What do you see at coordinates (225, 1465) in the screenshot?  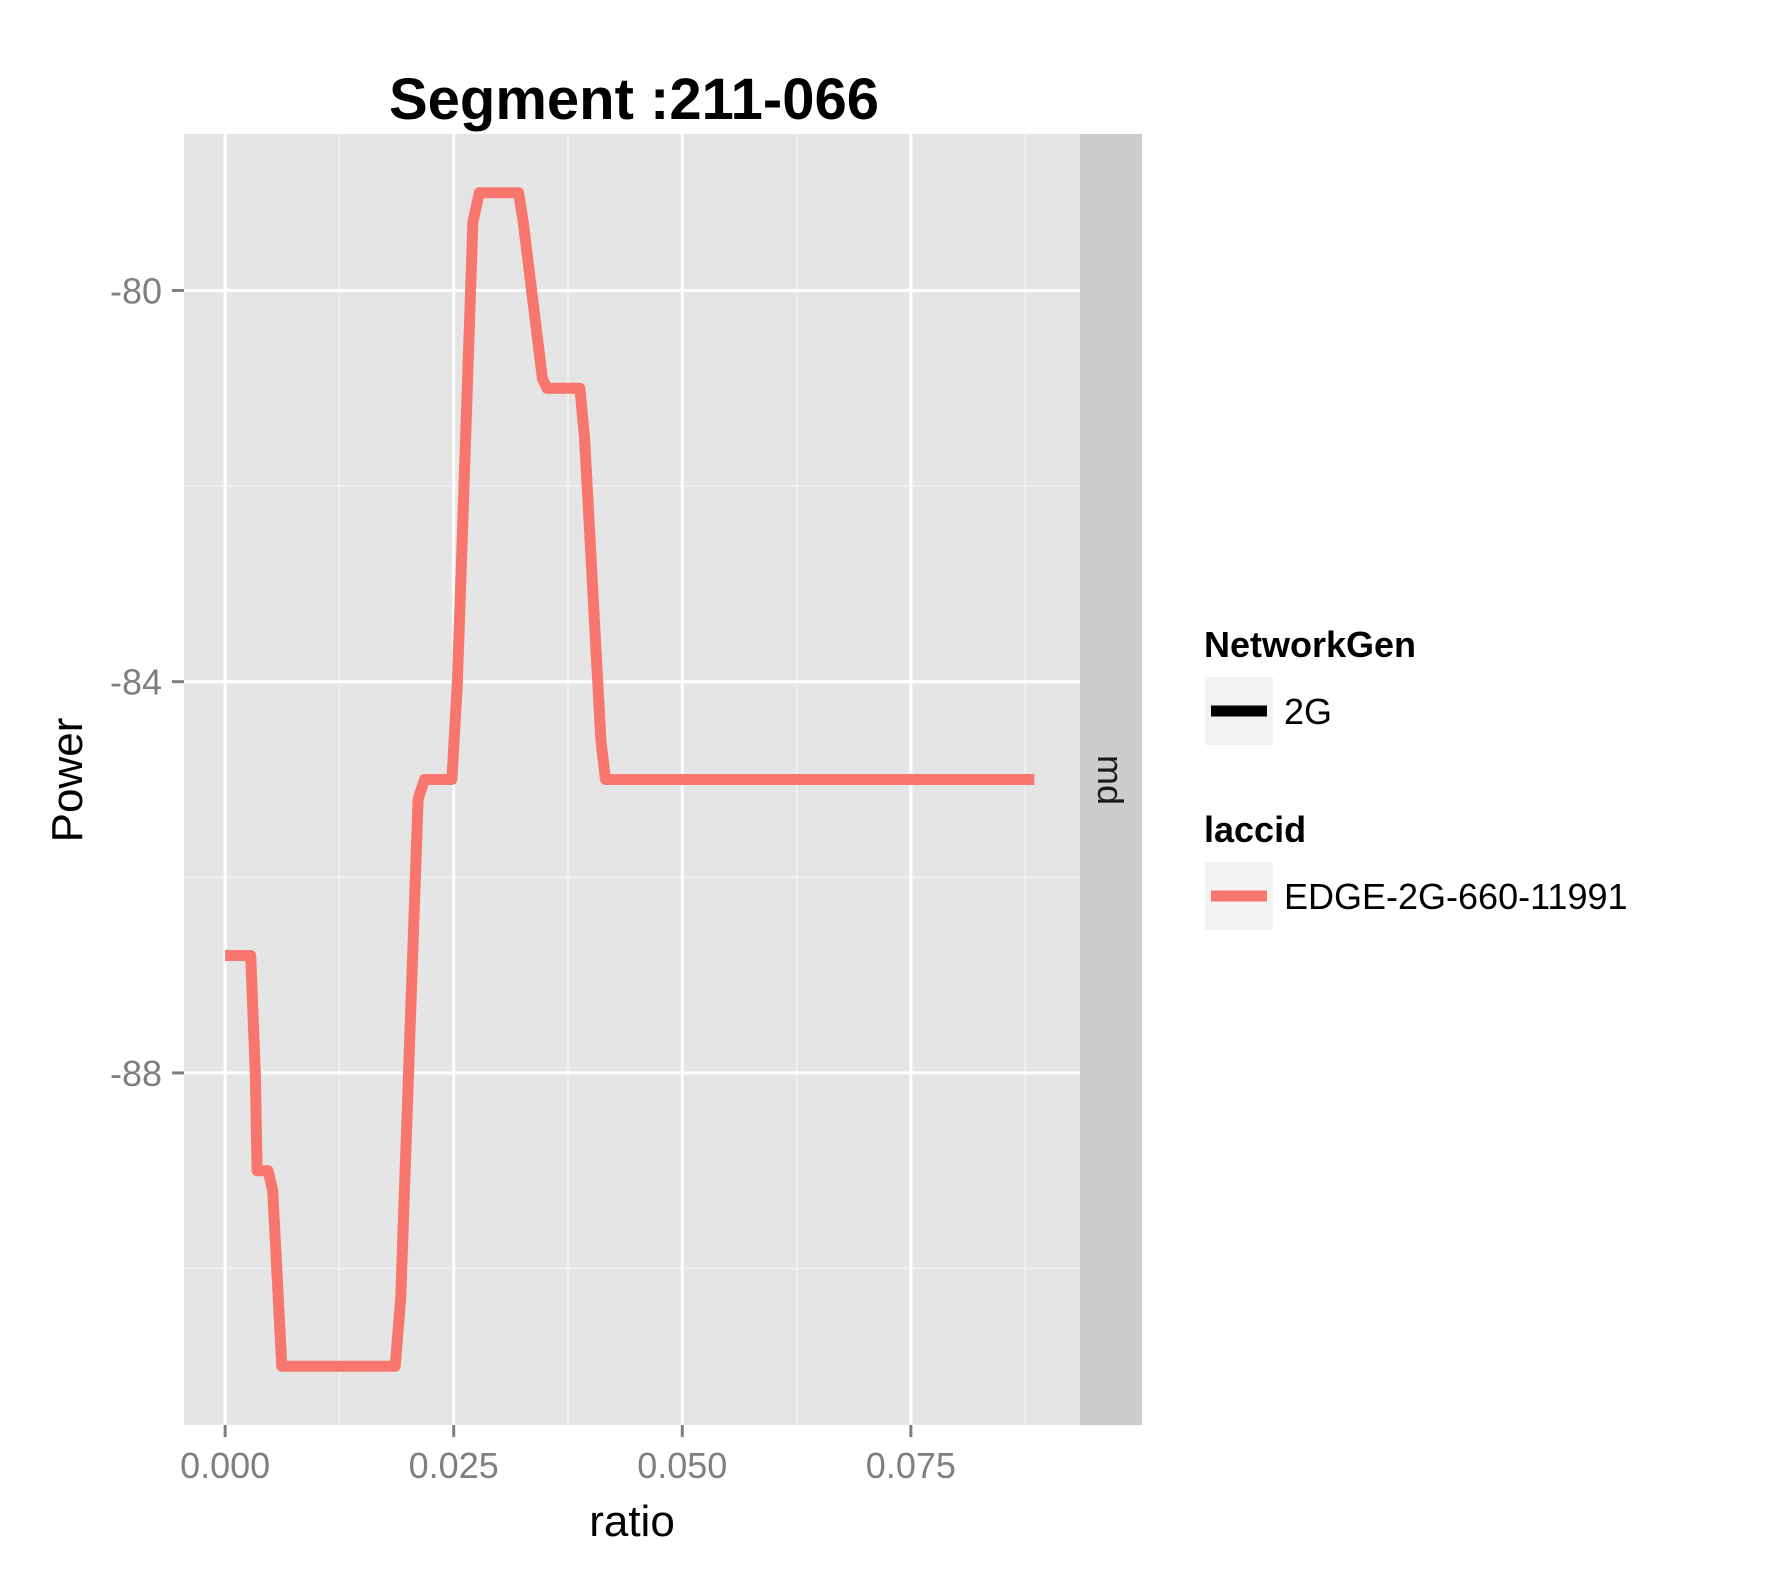 I see `x-tick-label: 0.000` at bounding box center [225, 1465].